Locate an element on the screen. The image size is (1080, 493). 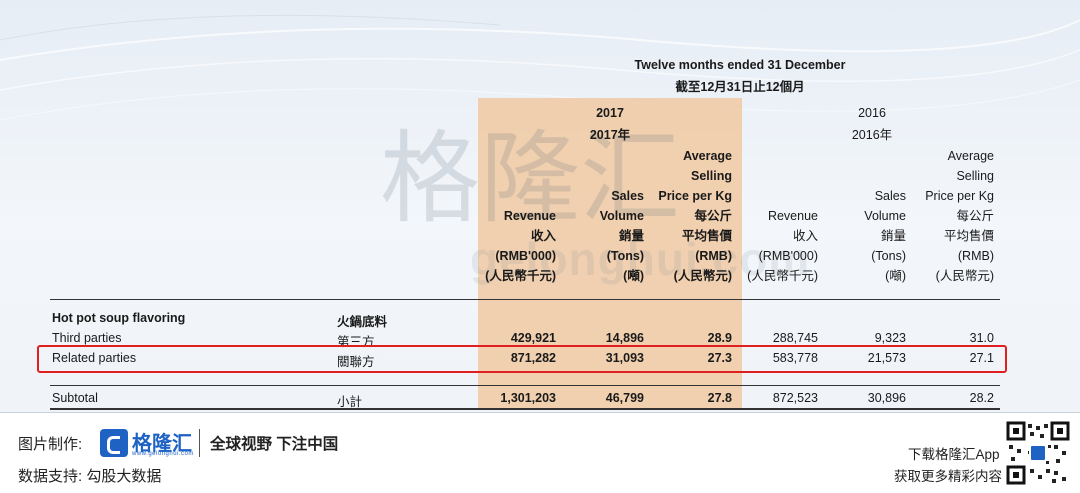
slogan: 全球视野 下注中国 is located at coordinates (274, 444).